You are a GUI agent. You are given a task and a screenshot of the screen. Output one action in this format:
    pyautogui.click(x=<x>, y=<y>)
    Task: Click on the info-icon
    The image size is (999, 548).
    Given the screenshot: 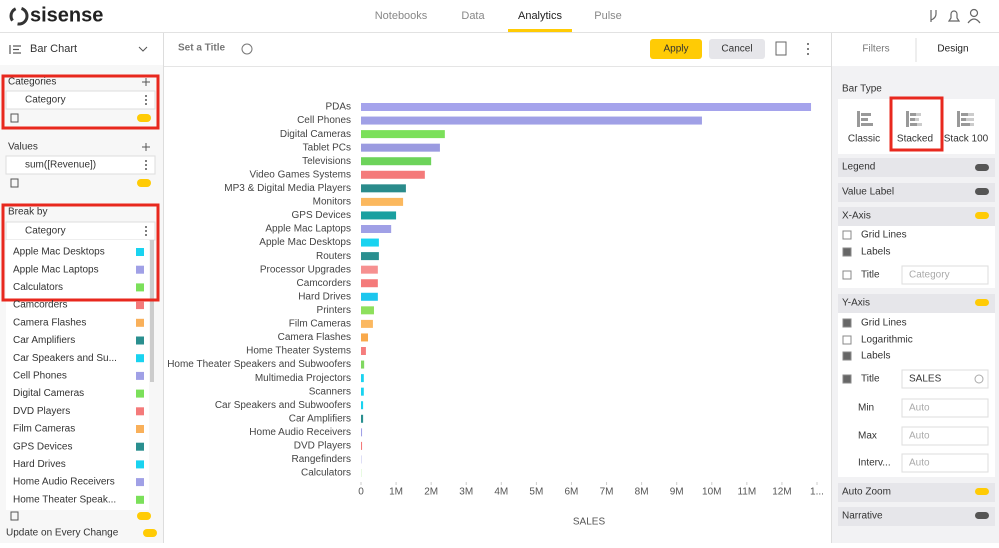 What is the action you would take?
    pyautogui.click(x=247, y=49)
    